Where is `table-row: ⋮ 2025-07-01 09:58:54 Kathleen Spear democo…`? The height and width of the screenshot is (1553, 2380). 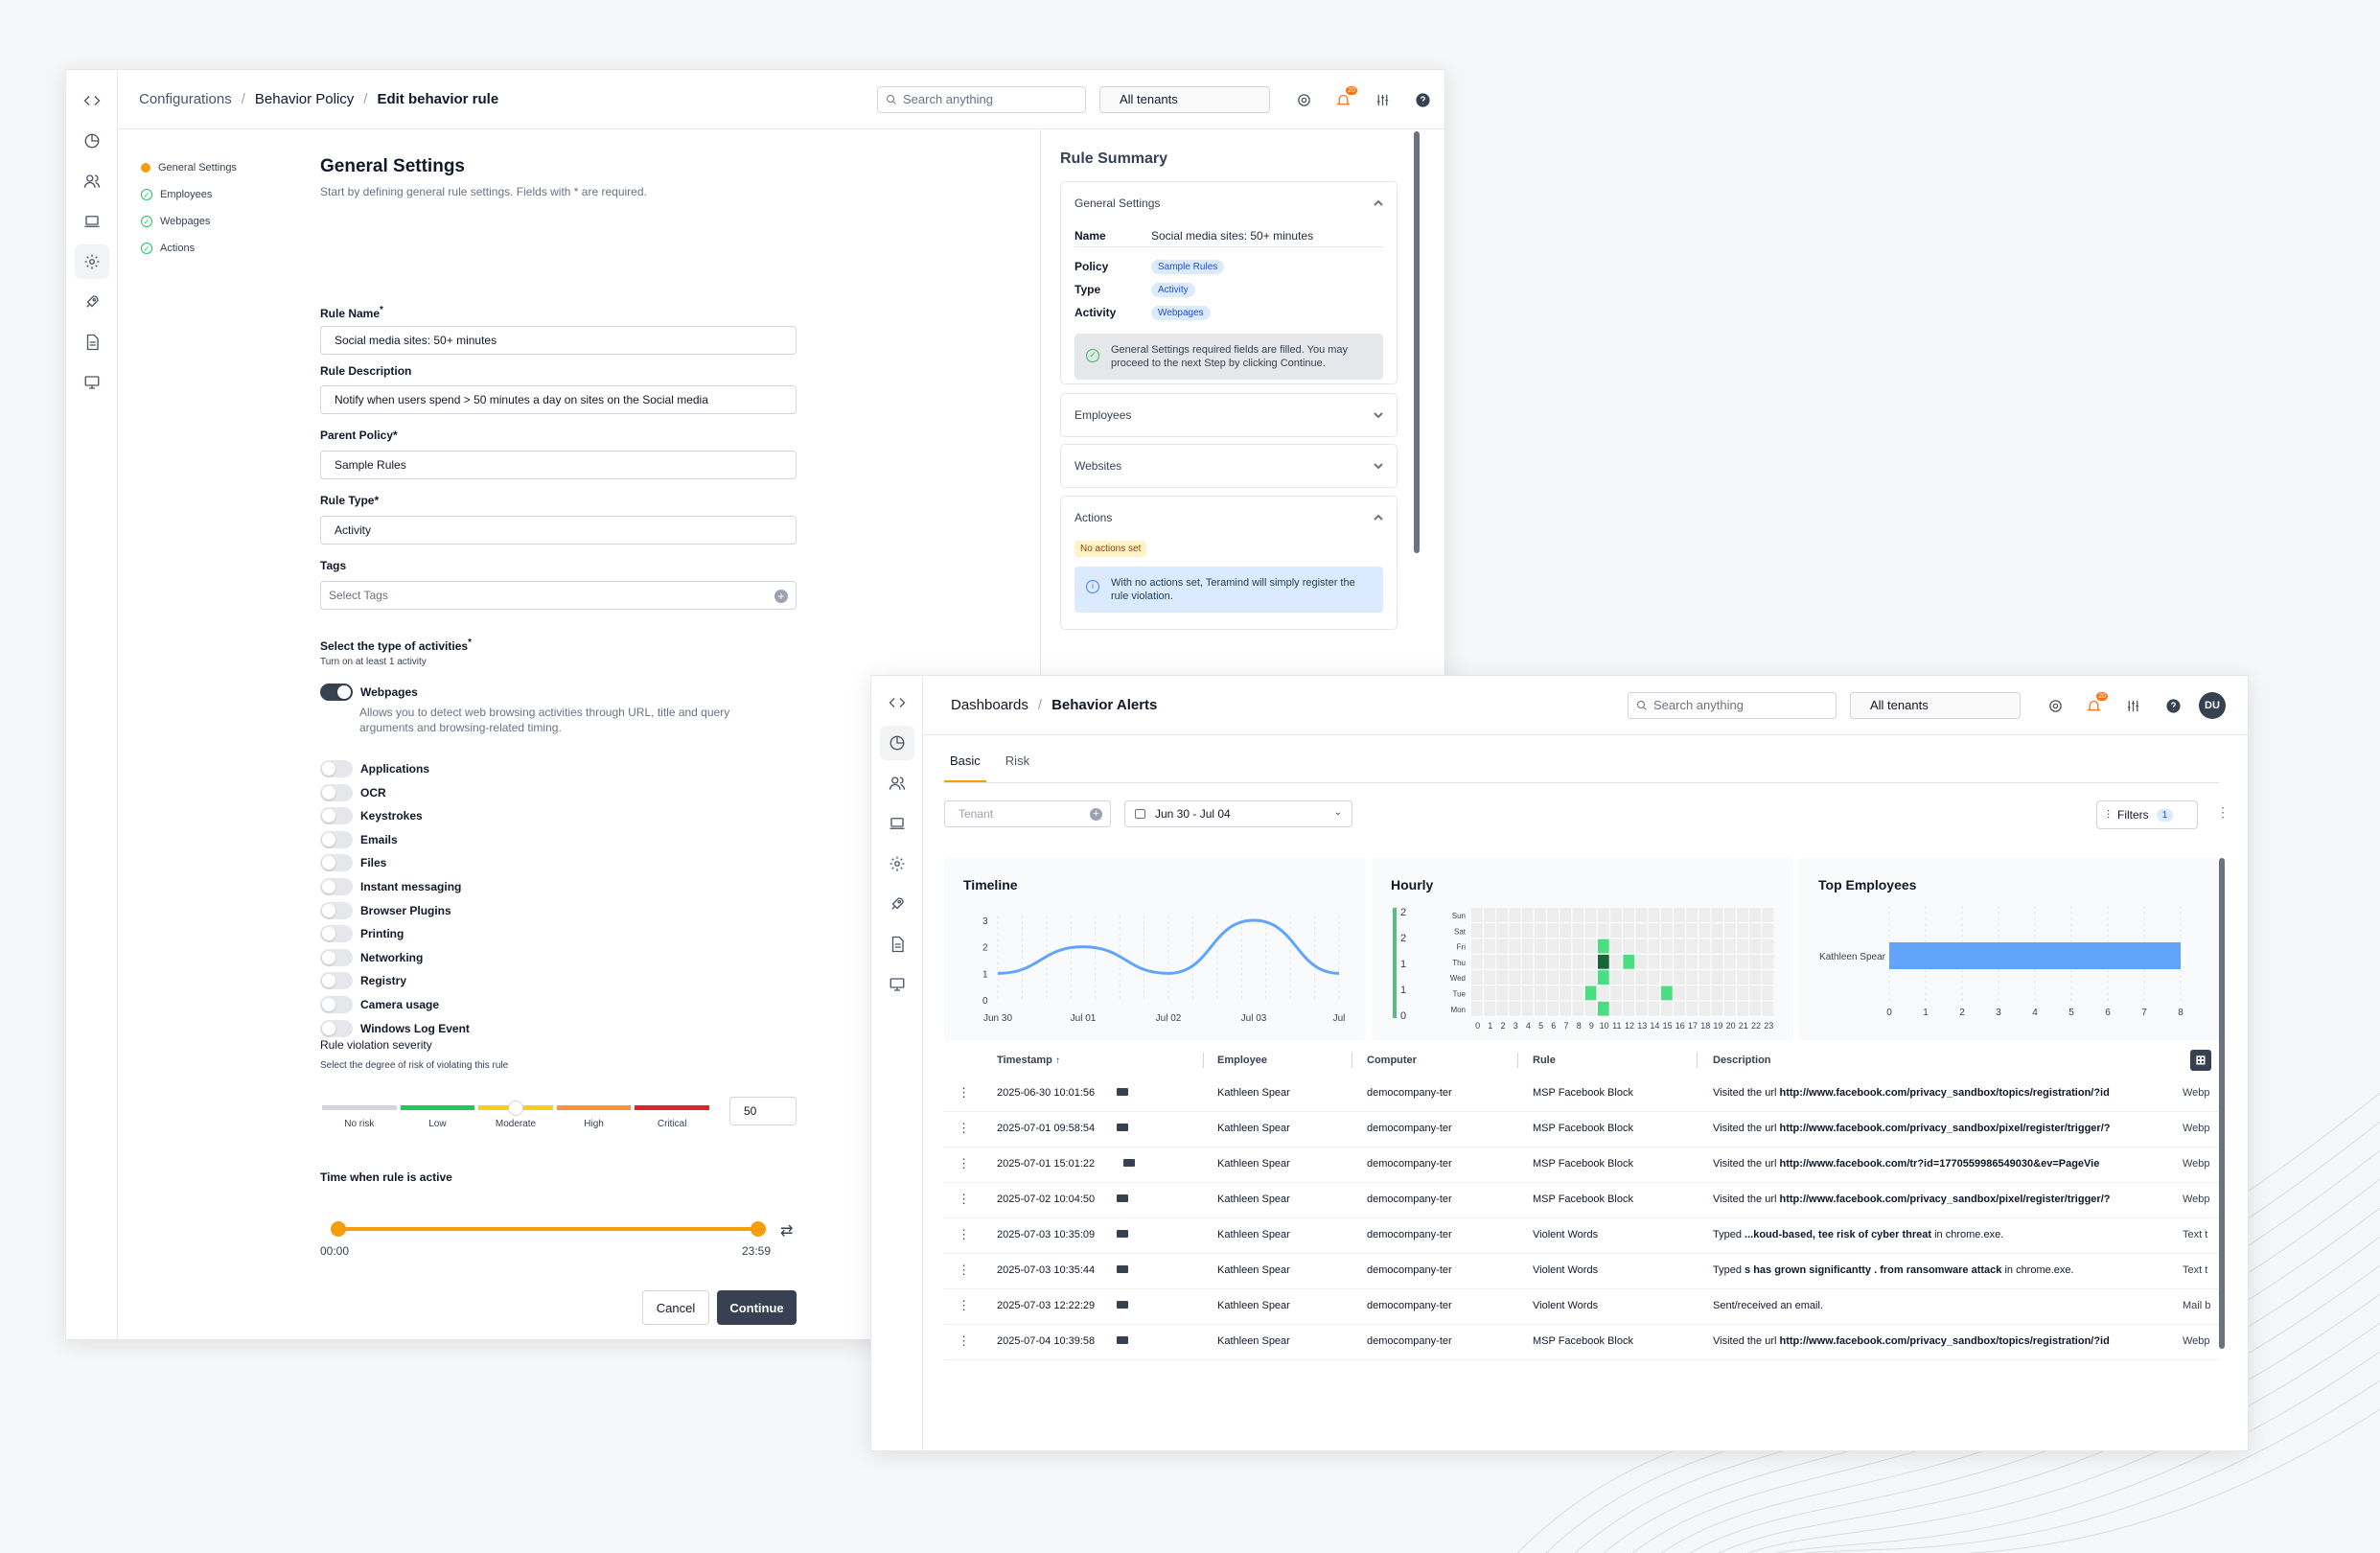
table-row: ⋮ 2025-07-01 09:58:54 Kathleen Spear democo… is located at coordinates (1582, 1129).